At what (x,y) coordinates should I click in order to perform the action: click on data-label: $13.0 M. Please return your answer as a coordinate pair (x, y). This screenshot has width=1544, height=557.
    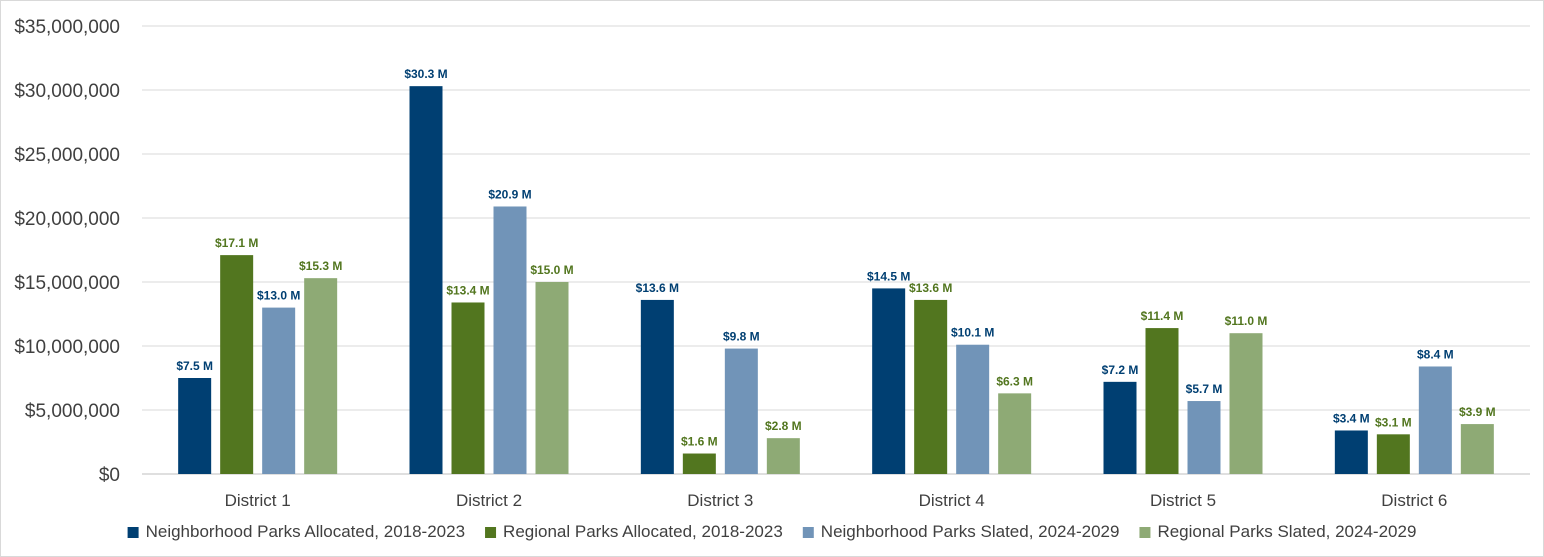
    Looking at the image, I should click on (278, 296).